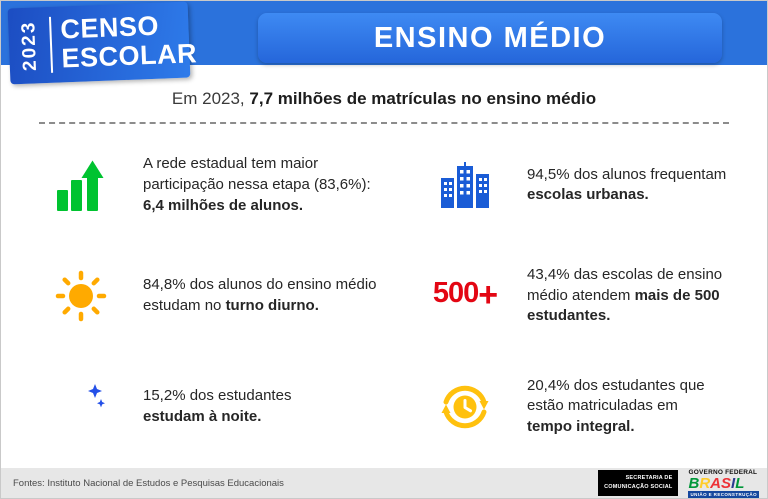 The image size is (768, 499). Describe the element at coordinates (723, 494) in the screenshot. I see `uniao-reconstrucao-strip: UNIÃO E RECONSTRUÇÃO` at that location.